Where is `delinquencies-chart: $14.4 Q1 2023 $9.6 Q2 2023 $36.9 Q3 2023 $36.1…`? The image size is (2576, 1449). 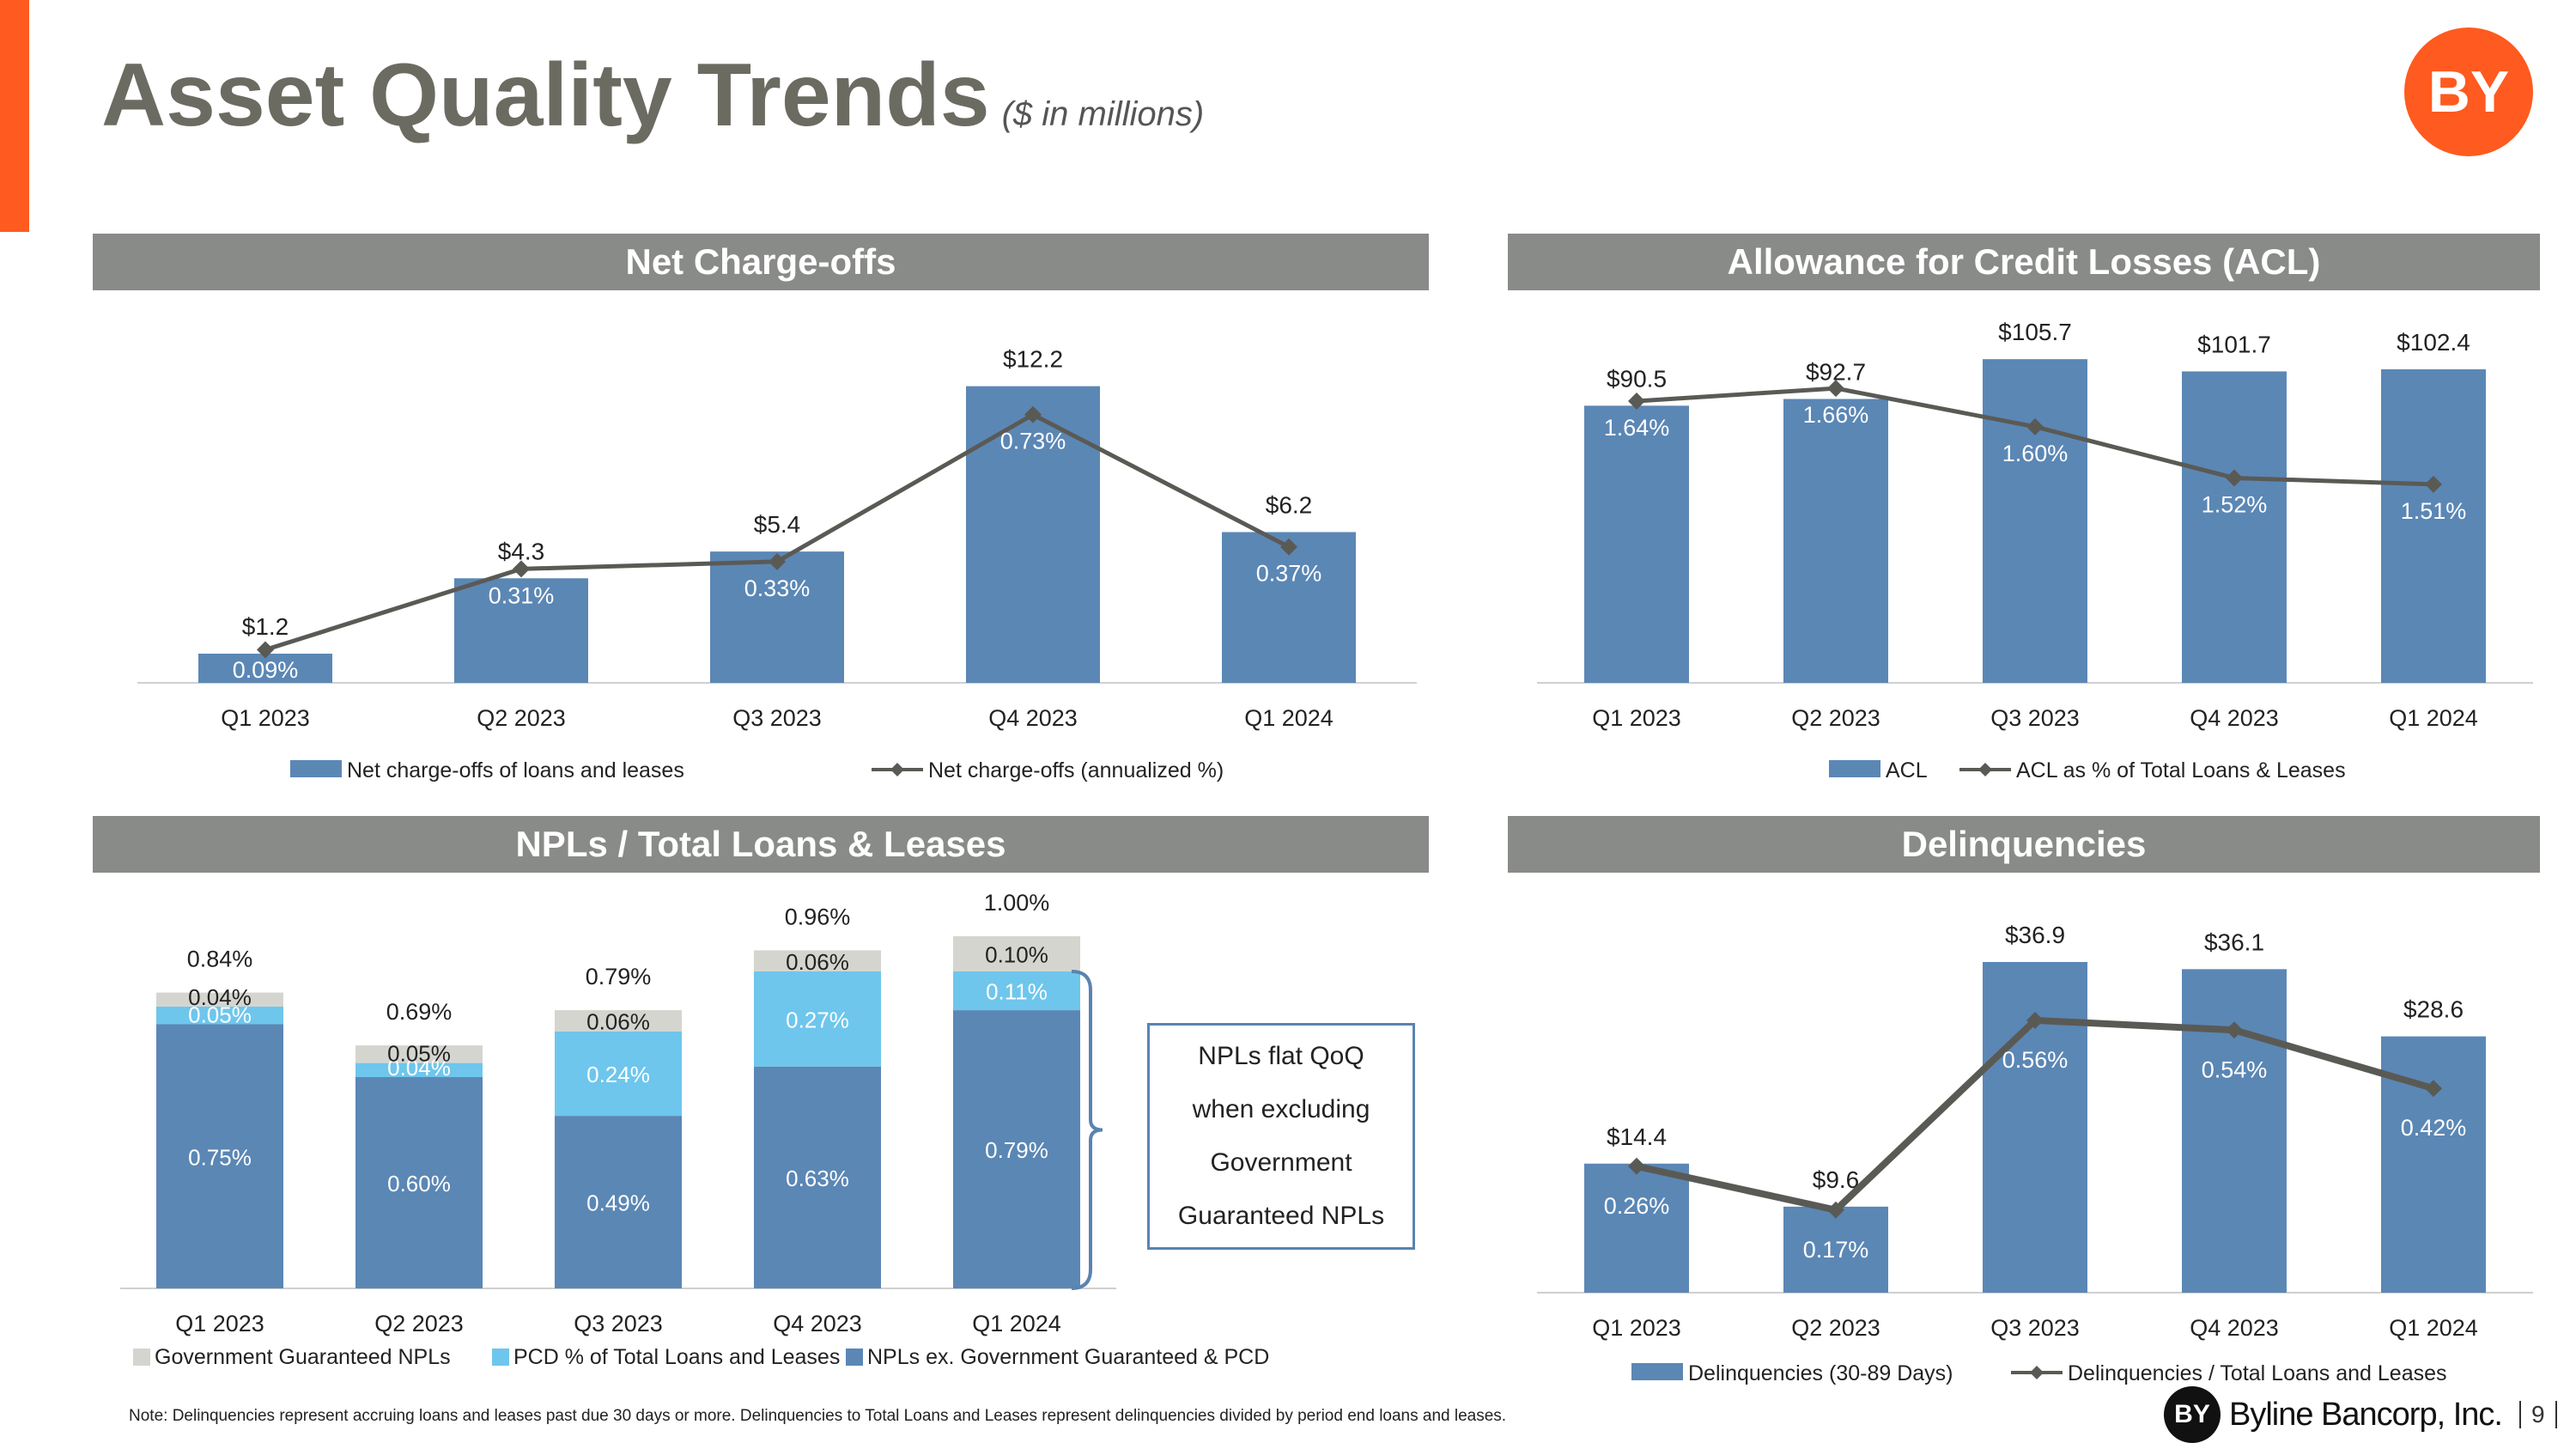
delinquencies-chart: $14.4 Q1 2023 $9.6 Q2 2023 $36.9 Q3 2023 $36.1… is located at coordinates (2035, 1153).